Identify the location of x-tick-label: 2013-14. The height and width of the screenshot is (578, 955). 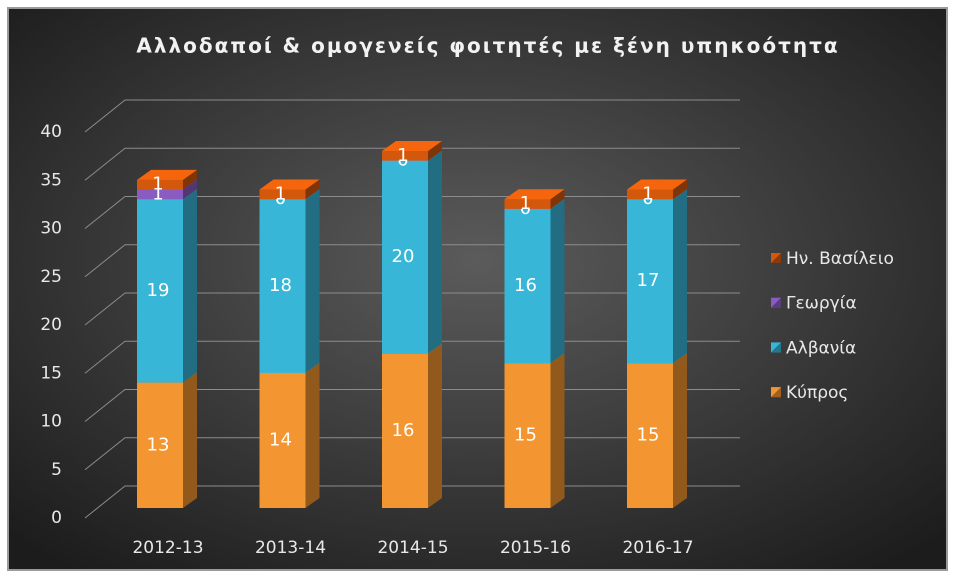
(290, 548).